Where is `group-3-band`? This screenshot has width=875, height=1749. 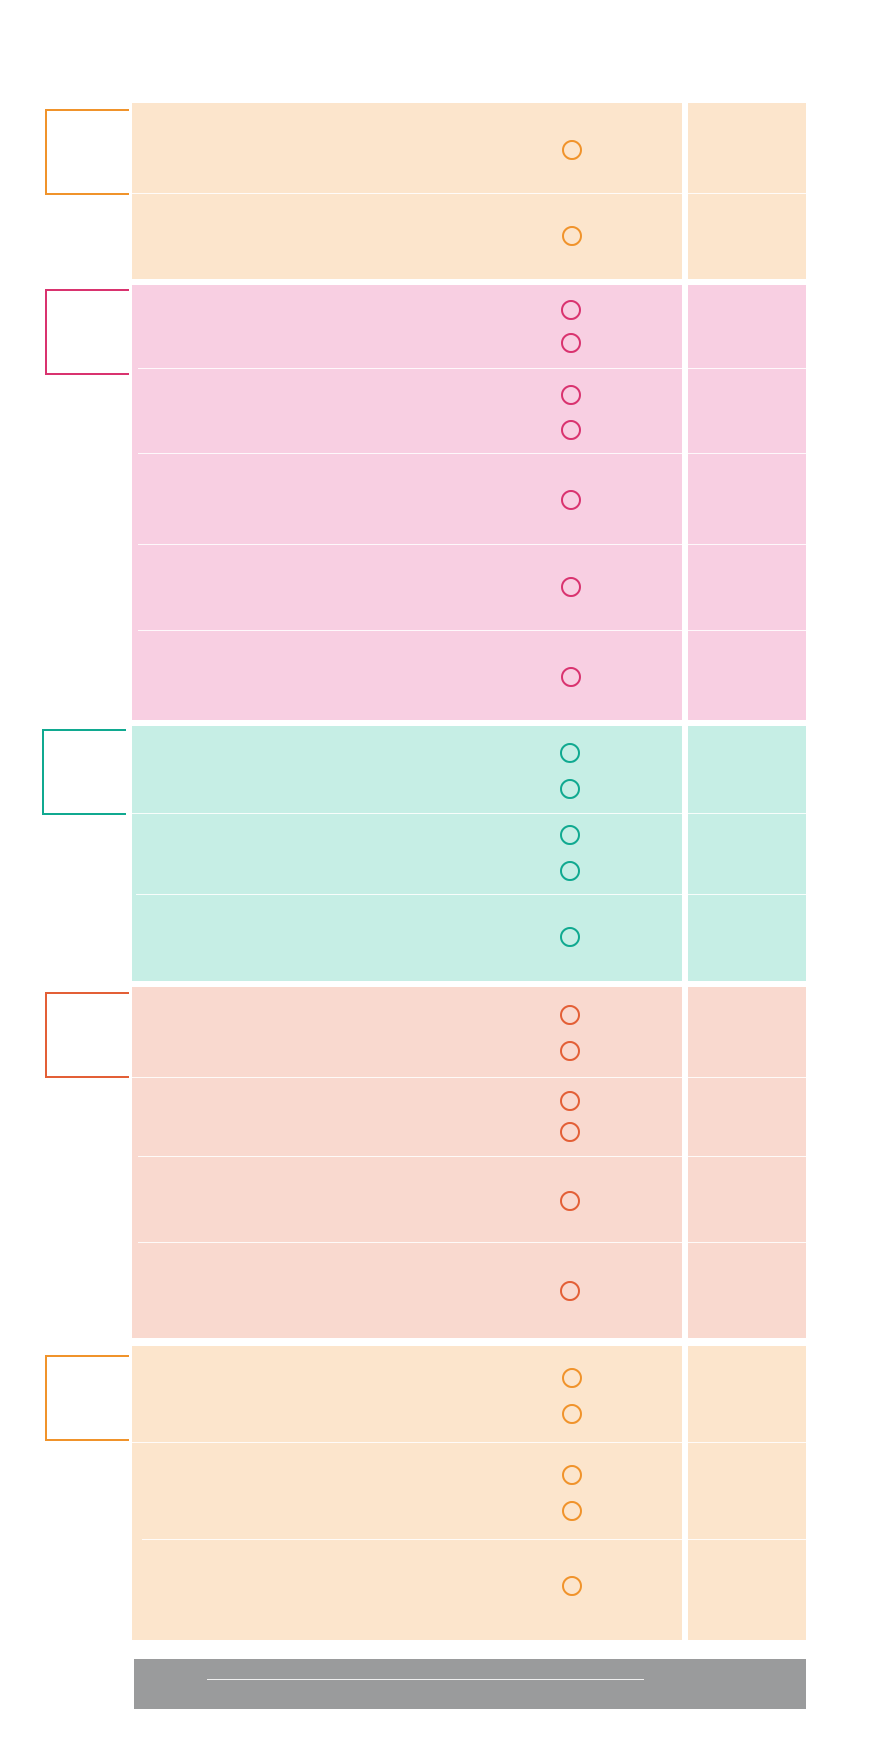
group-3-band is located at coordinates (469, 853).